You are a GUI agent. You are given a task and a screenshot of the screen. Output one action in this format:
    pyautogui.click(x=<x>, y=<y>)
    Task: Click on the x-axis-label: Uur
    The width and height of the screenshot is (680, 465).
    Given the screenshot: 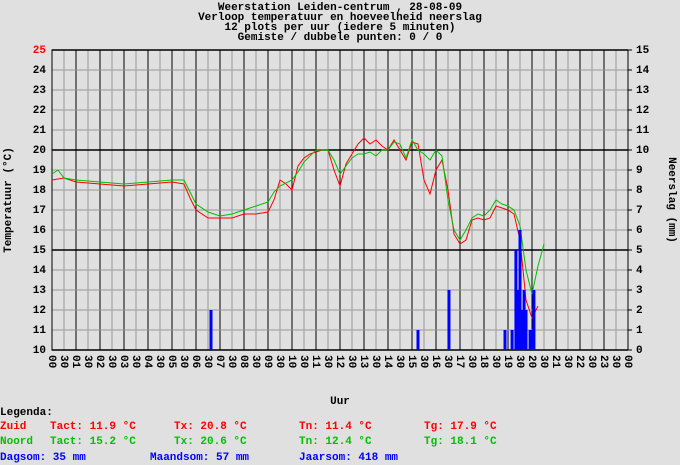 What is the action you would take?
    pyautogui.click(x=340, y=402)
    